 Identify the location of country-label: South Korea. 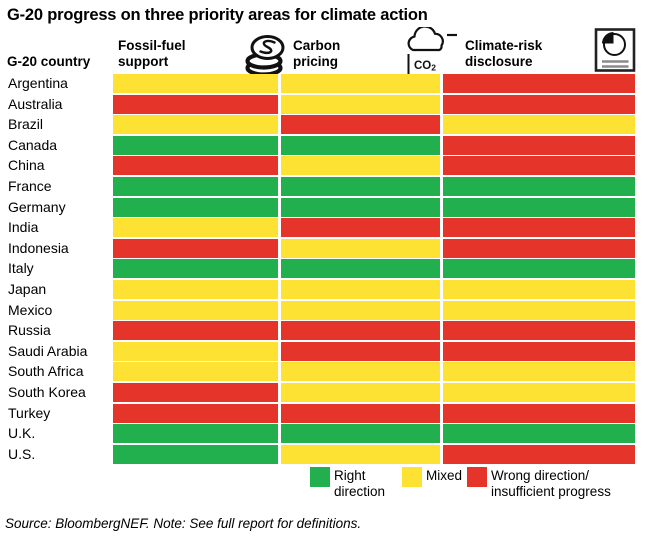
(47, 391).